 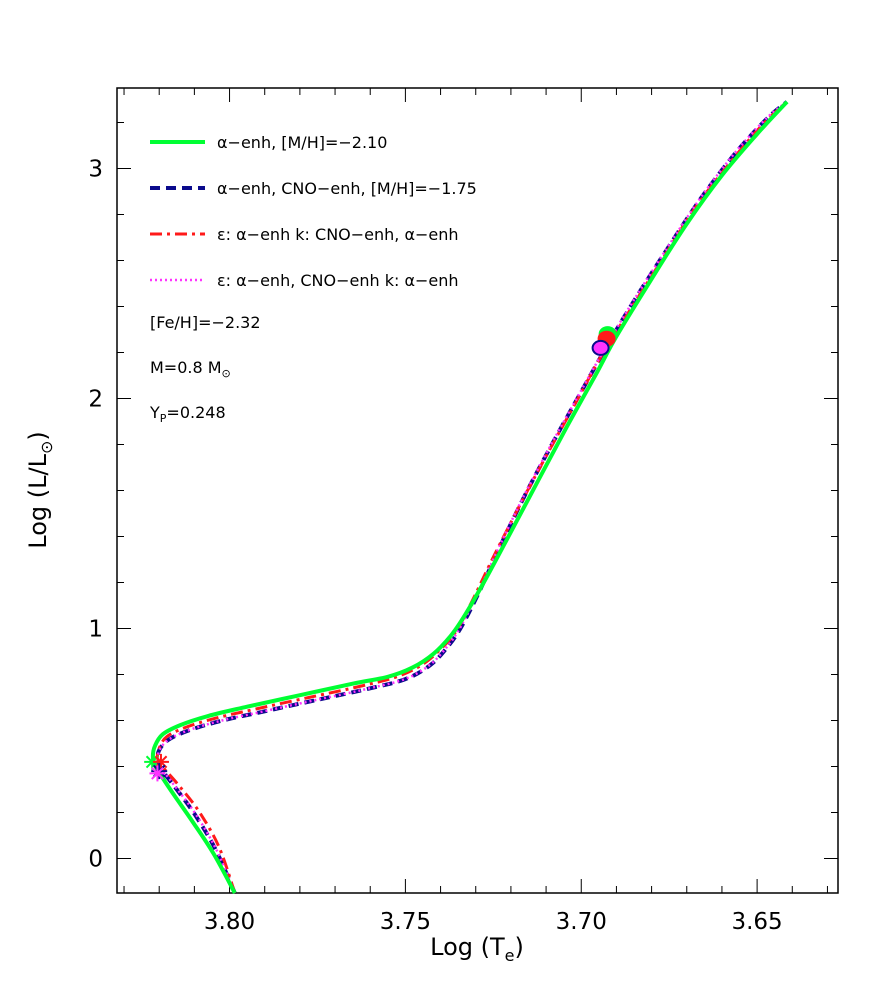 I want to click on y-tick-label: 3, so click(x=95, y=170).